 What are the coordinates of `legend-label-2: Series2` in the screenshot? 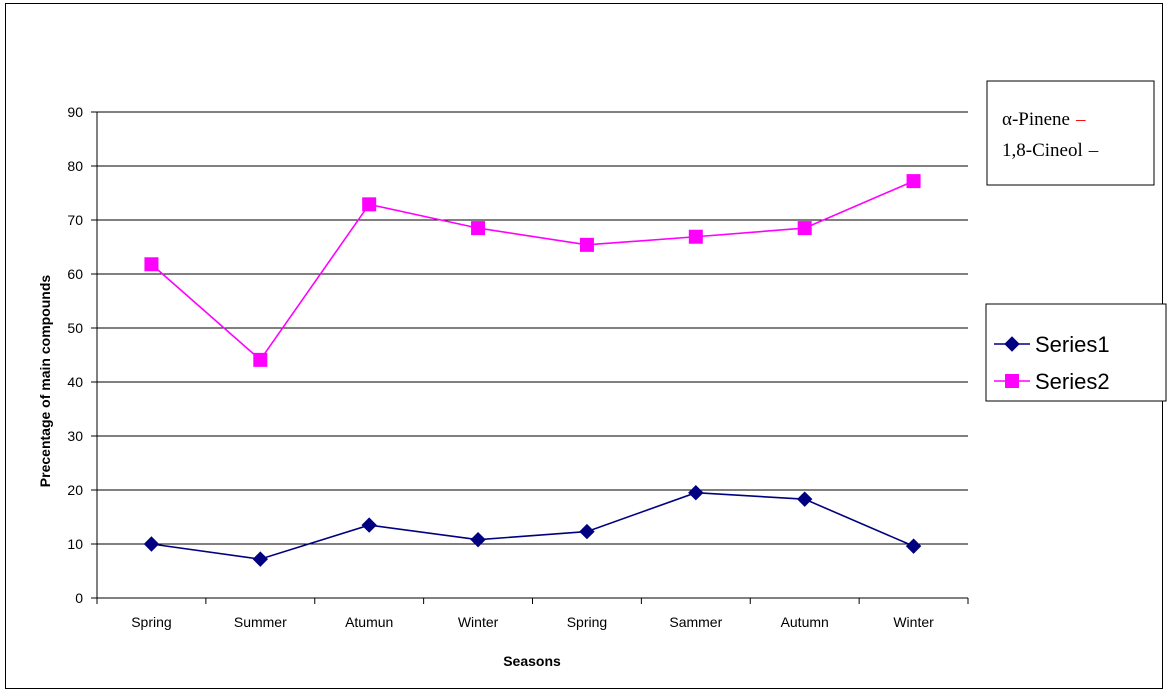 It's located at (1072, 381).